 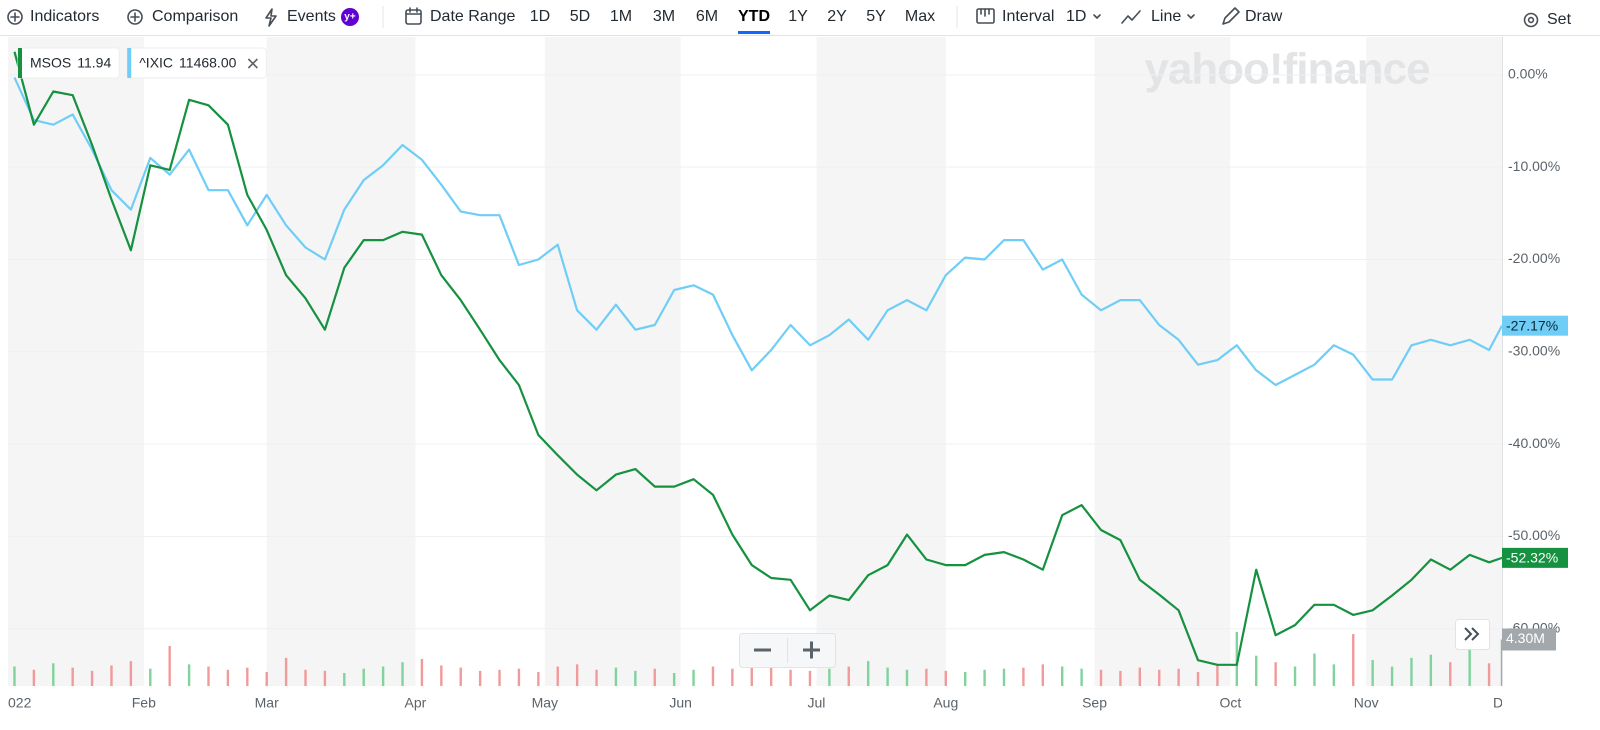 What do you see at coordinates (208, 63) in the screenshot?
I see `legend-quote: 11468.00` at bounding box center [208, 63].